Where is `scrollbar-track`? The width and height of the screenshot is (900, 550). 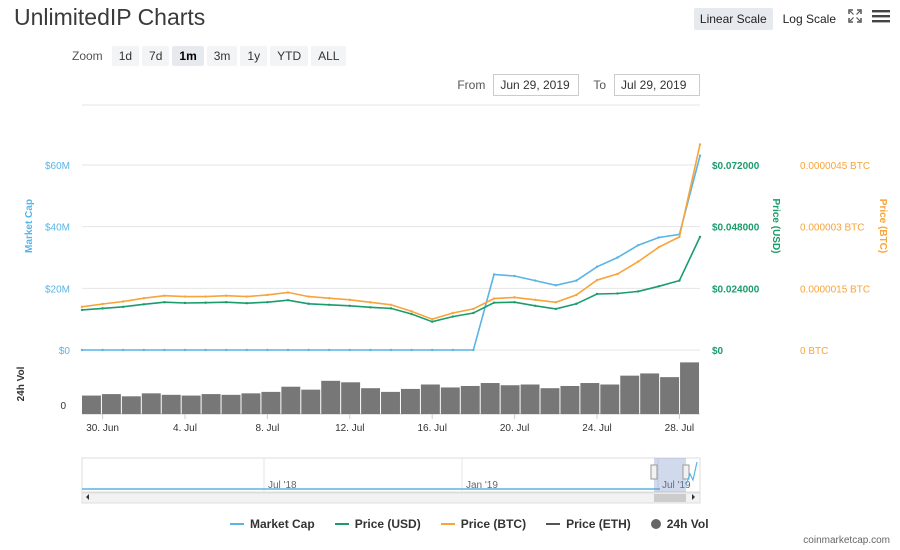
scrollbar-track is located at coordinates (391, 498).